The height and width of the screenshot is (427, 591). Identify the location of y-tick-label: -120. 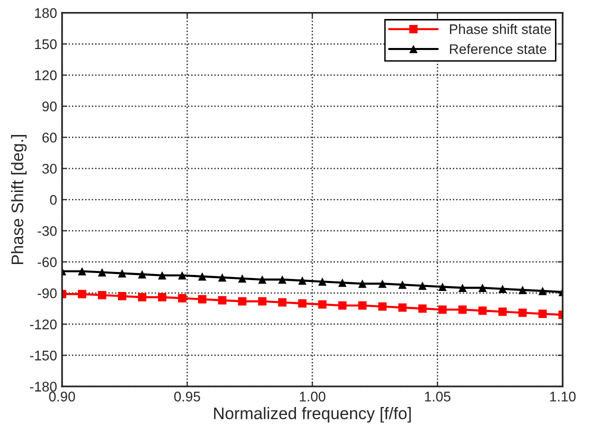
(43, 325).